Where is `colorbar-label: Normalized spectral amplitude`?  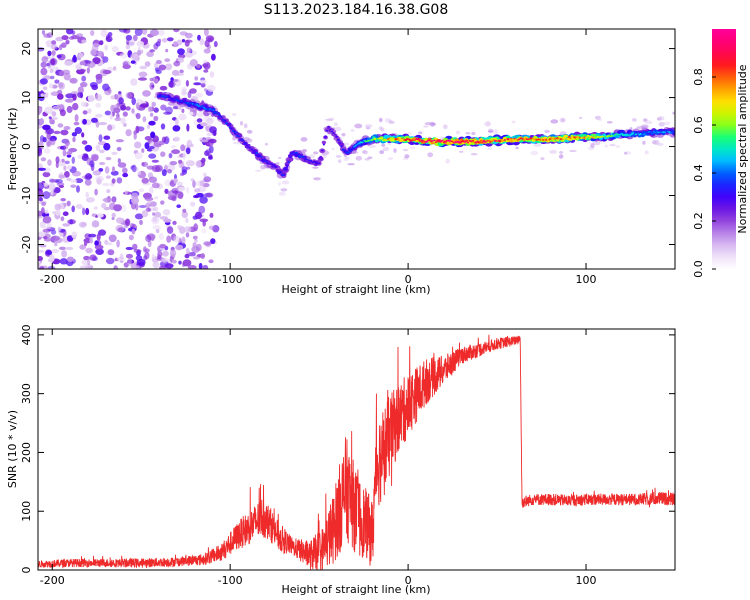
colorbar-label: Normalized spectral amplitude is located at coordinates (742, 148).